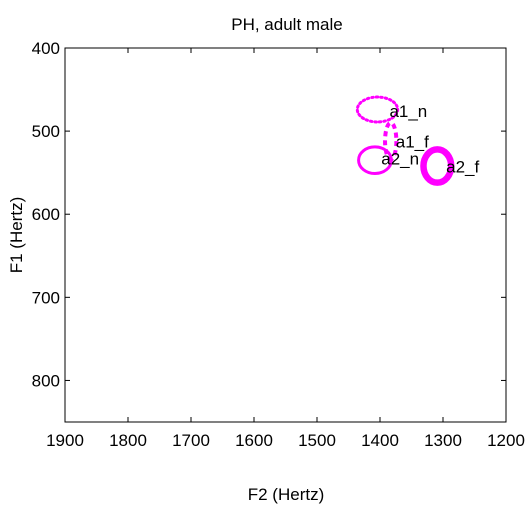 This screenshot has height=506, width=529. Describe the element at coordinates (377, 109) in the screenshot. I see `ellipse-a1-n` at that location.